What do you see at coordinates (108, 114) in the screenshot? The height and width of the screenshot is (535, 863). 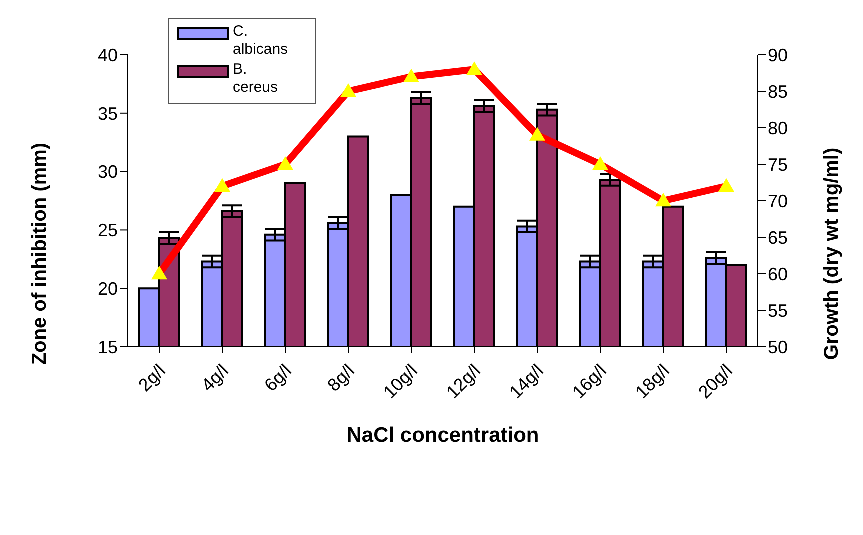 I see `y-tick-label: 35` at bounding box center [108, 114].